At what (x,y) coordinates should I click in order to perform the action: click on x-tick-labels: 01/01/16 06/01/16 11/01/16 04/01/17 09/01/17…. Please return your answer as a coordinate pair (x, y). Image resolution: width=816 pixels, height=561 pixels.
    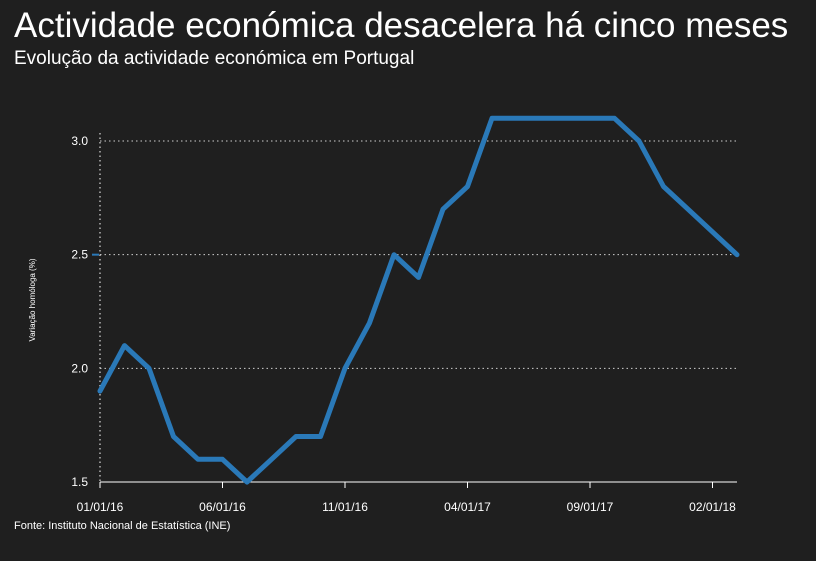
    Looking at the image, I should click on (406, 498).